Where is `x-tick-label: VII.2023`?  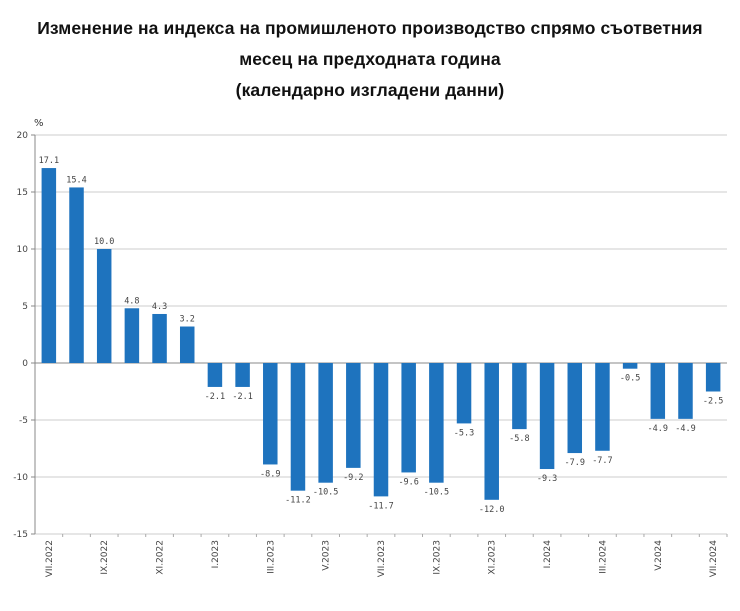
x-tick-label: VII.2023 is located at coordinates (382, 558).